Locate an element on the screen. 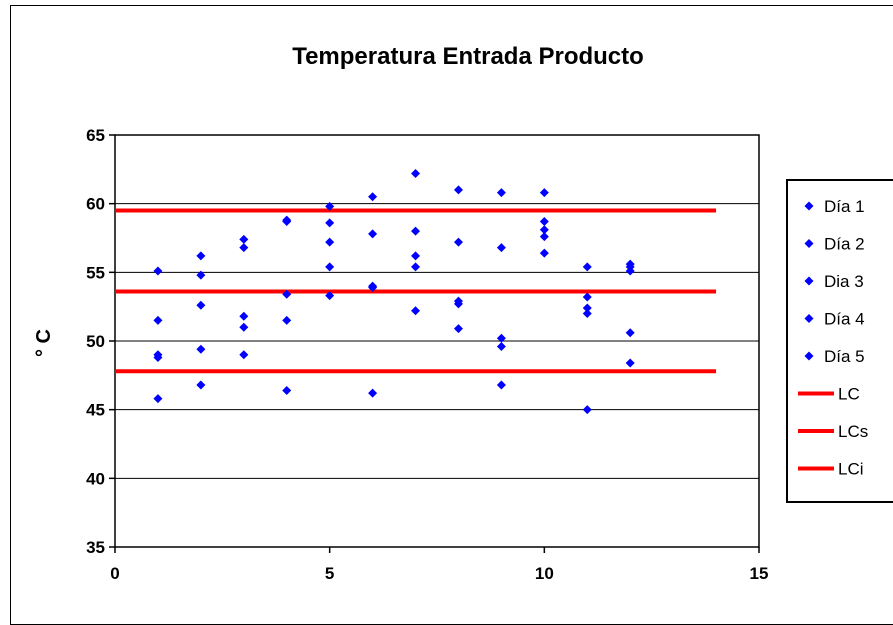 The height and width of the screenshot is (625, 893). legend: Día 1 Día 2 Dia 3 Día 4 Día 5 LC LCs LCi is located at coordinates (839, 341).